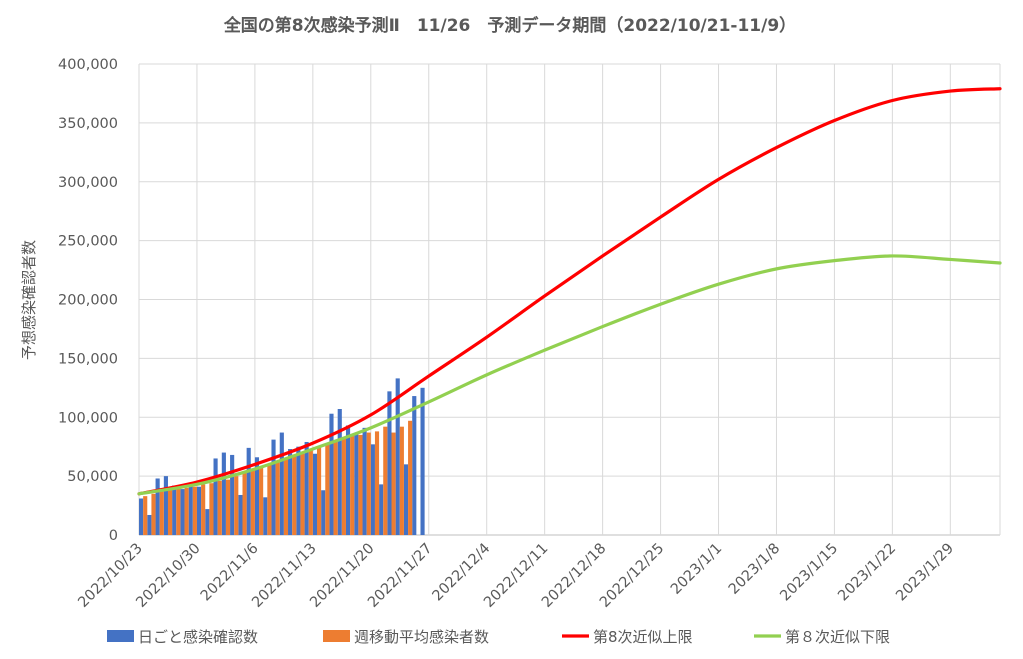  I want to click on legend-label: 第8次近似上限, so click(643, 637).